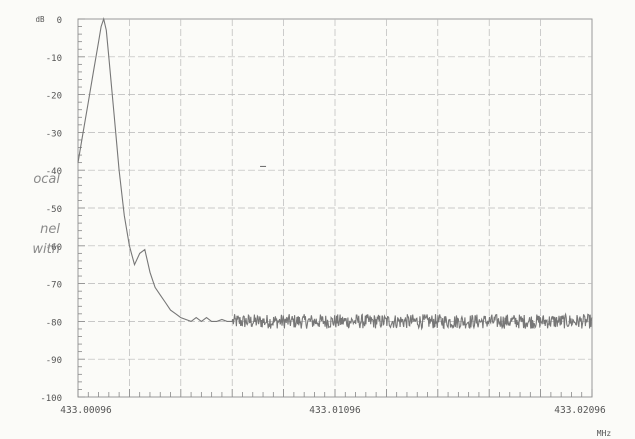 Image resolution: width=635 pixels, height=439 pixels. I want to click on y-tick-label: -50, so click(54, 210).